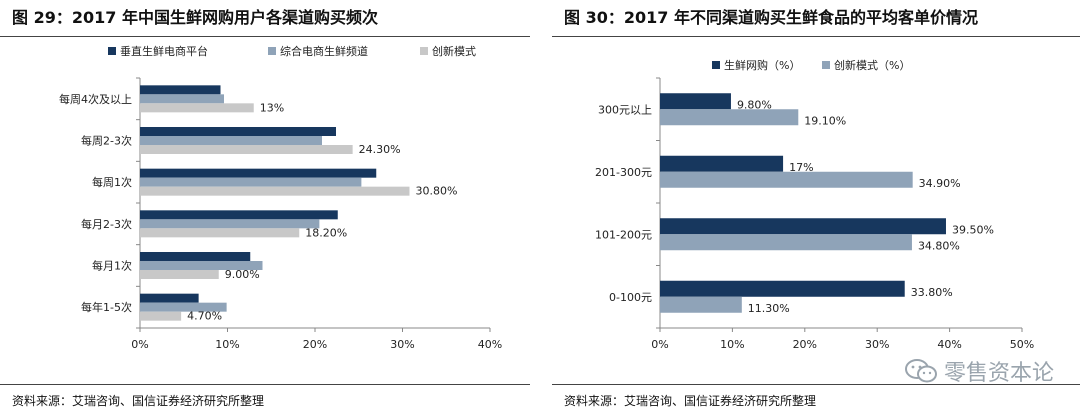 This screenshot has width=1080, height=418. What do you see at coordinates (112, 266) in the screenshot?
I see `category-label: 每月1次` at bounding box center [112, 266].